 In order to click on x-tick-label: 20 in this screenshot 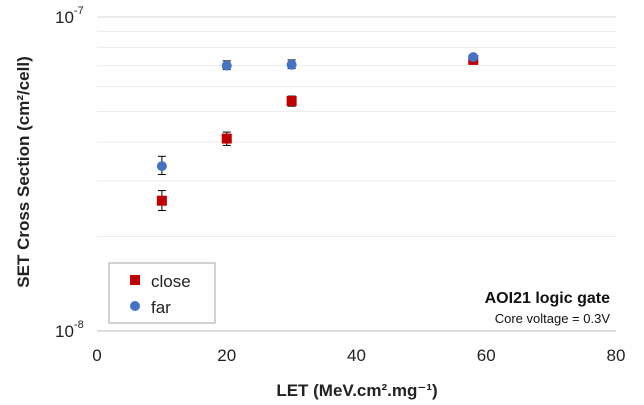, I will do `click(226, 355)`.